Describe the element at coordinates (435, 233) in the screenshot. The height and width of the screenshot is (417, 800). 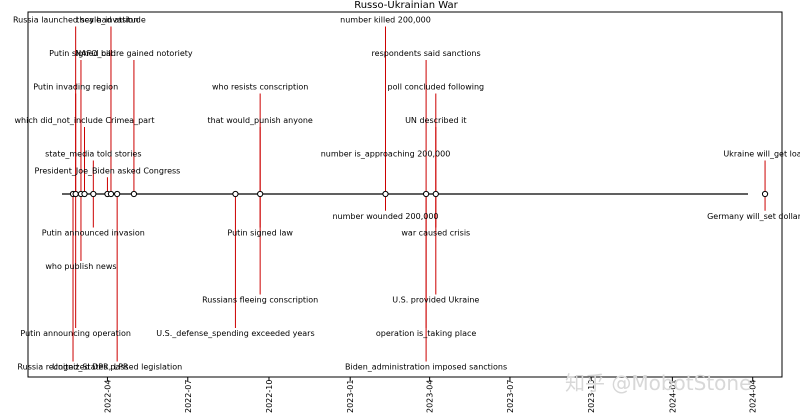
I see `event-label: war caused crisis` at that location.